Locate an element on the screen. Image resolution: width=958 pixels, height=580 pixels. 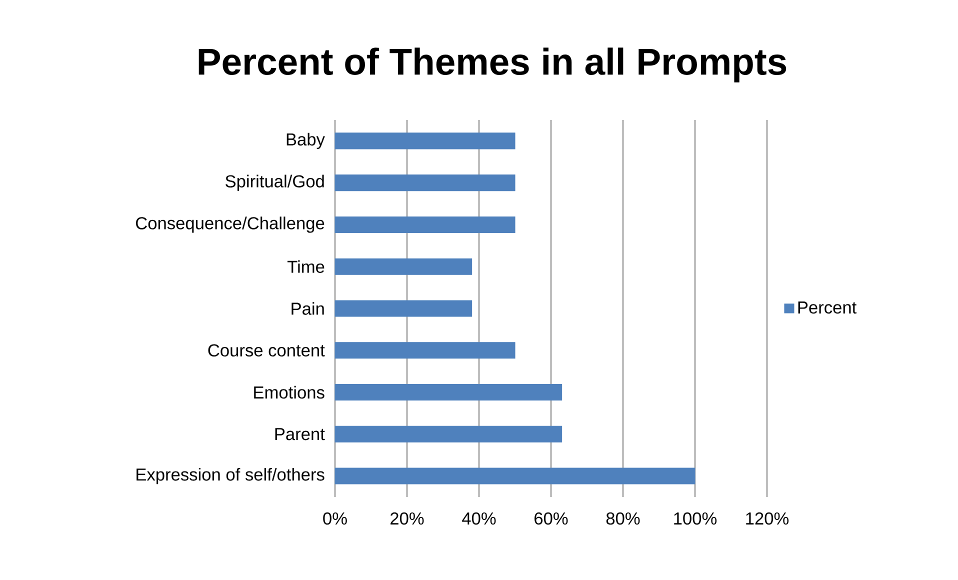
x-tick-label: 0% is located at coordinates (335, 518).